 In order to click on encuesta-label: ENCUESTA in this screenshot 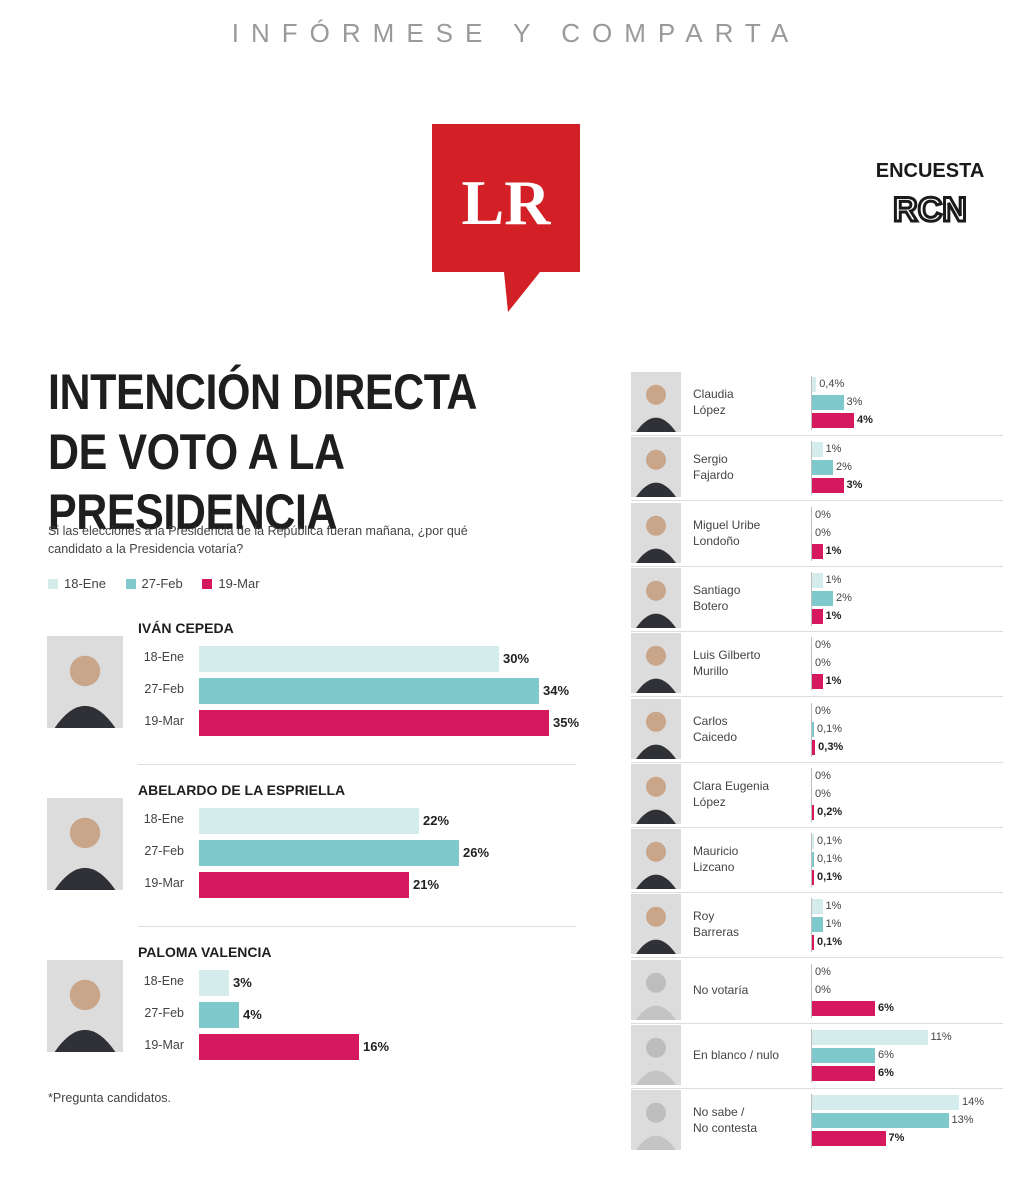, I will do `click(930, 171)`.